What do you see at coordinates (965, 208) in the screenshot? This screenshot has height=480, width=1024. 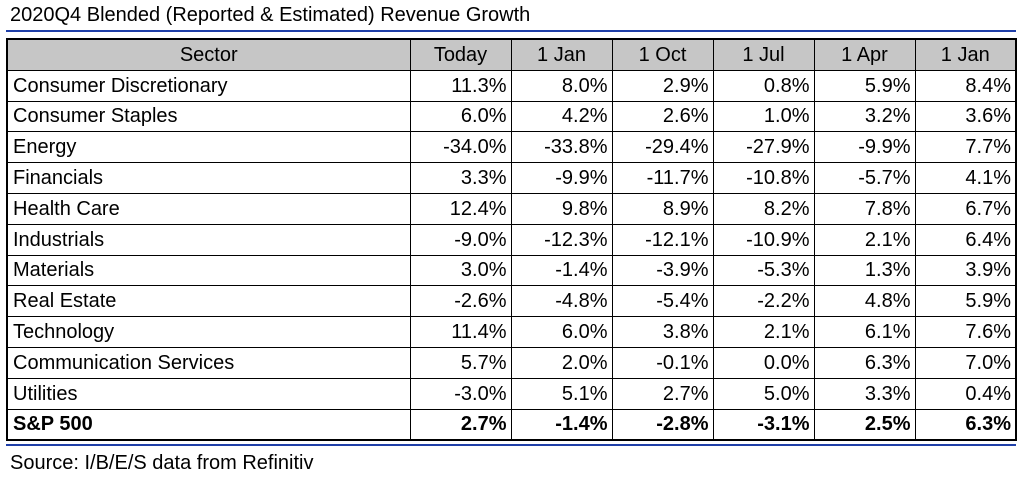 I see `value-cell: 6.7%` at bounding box center [965, 208].